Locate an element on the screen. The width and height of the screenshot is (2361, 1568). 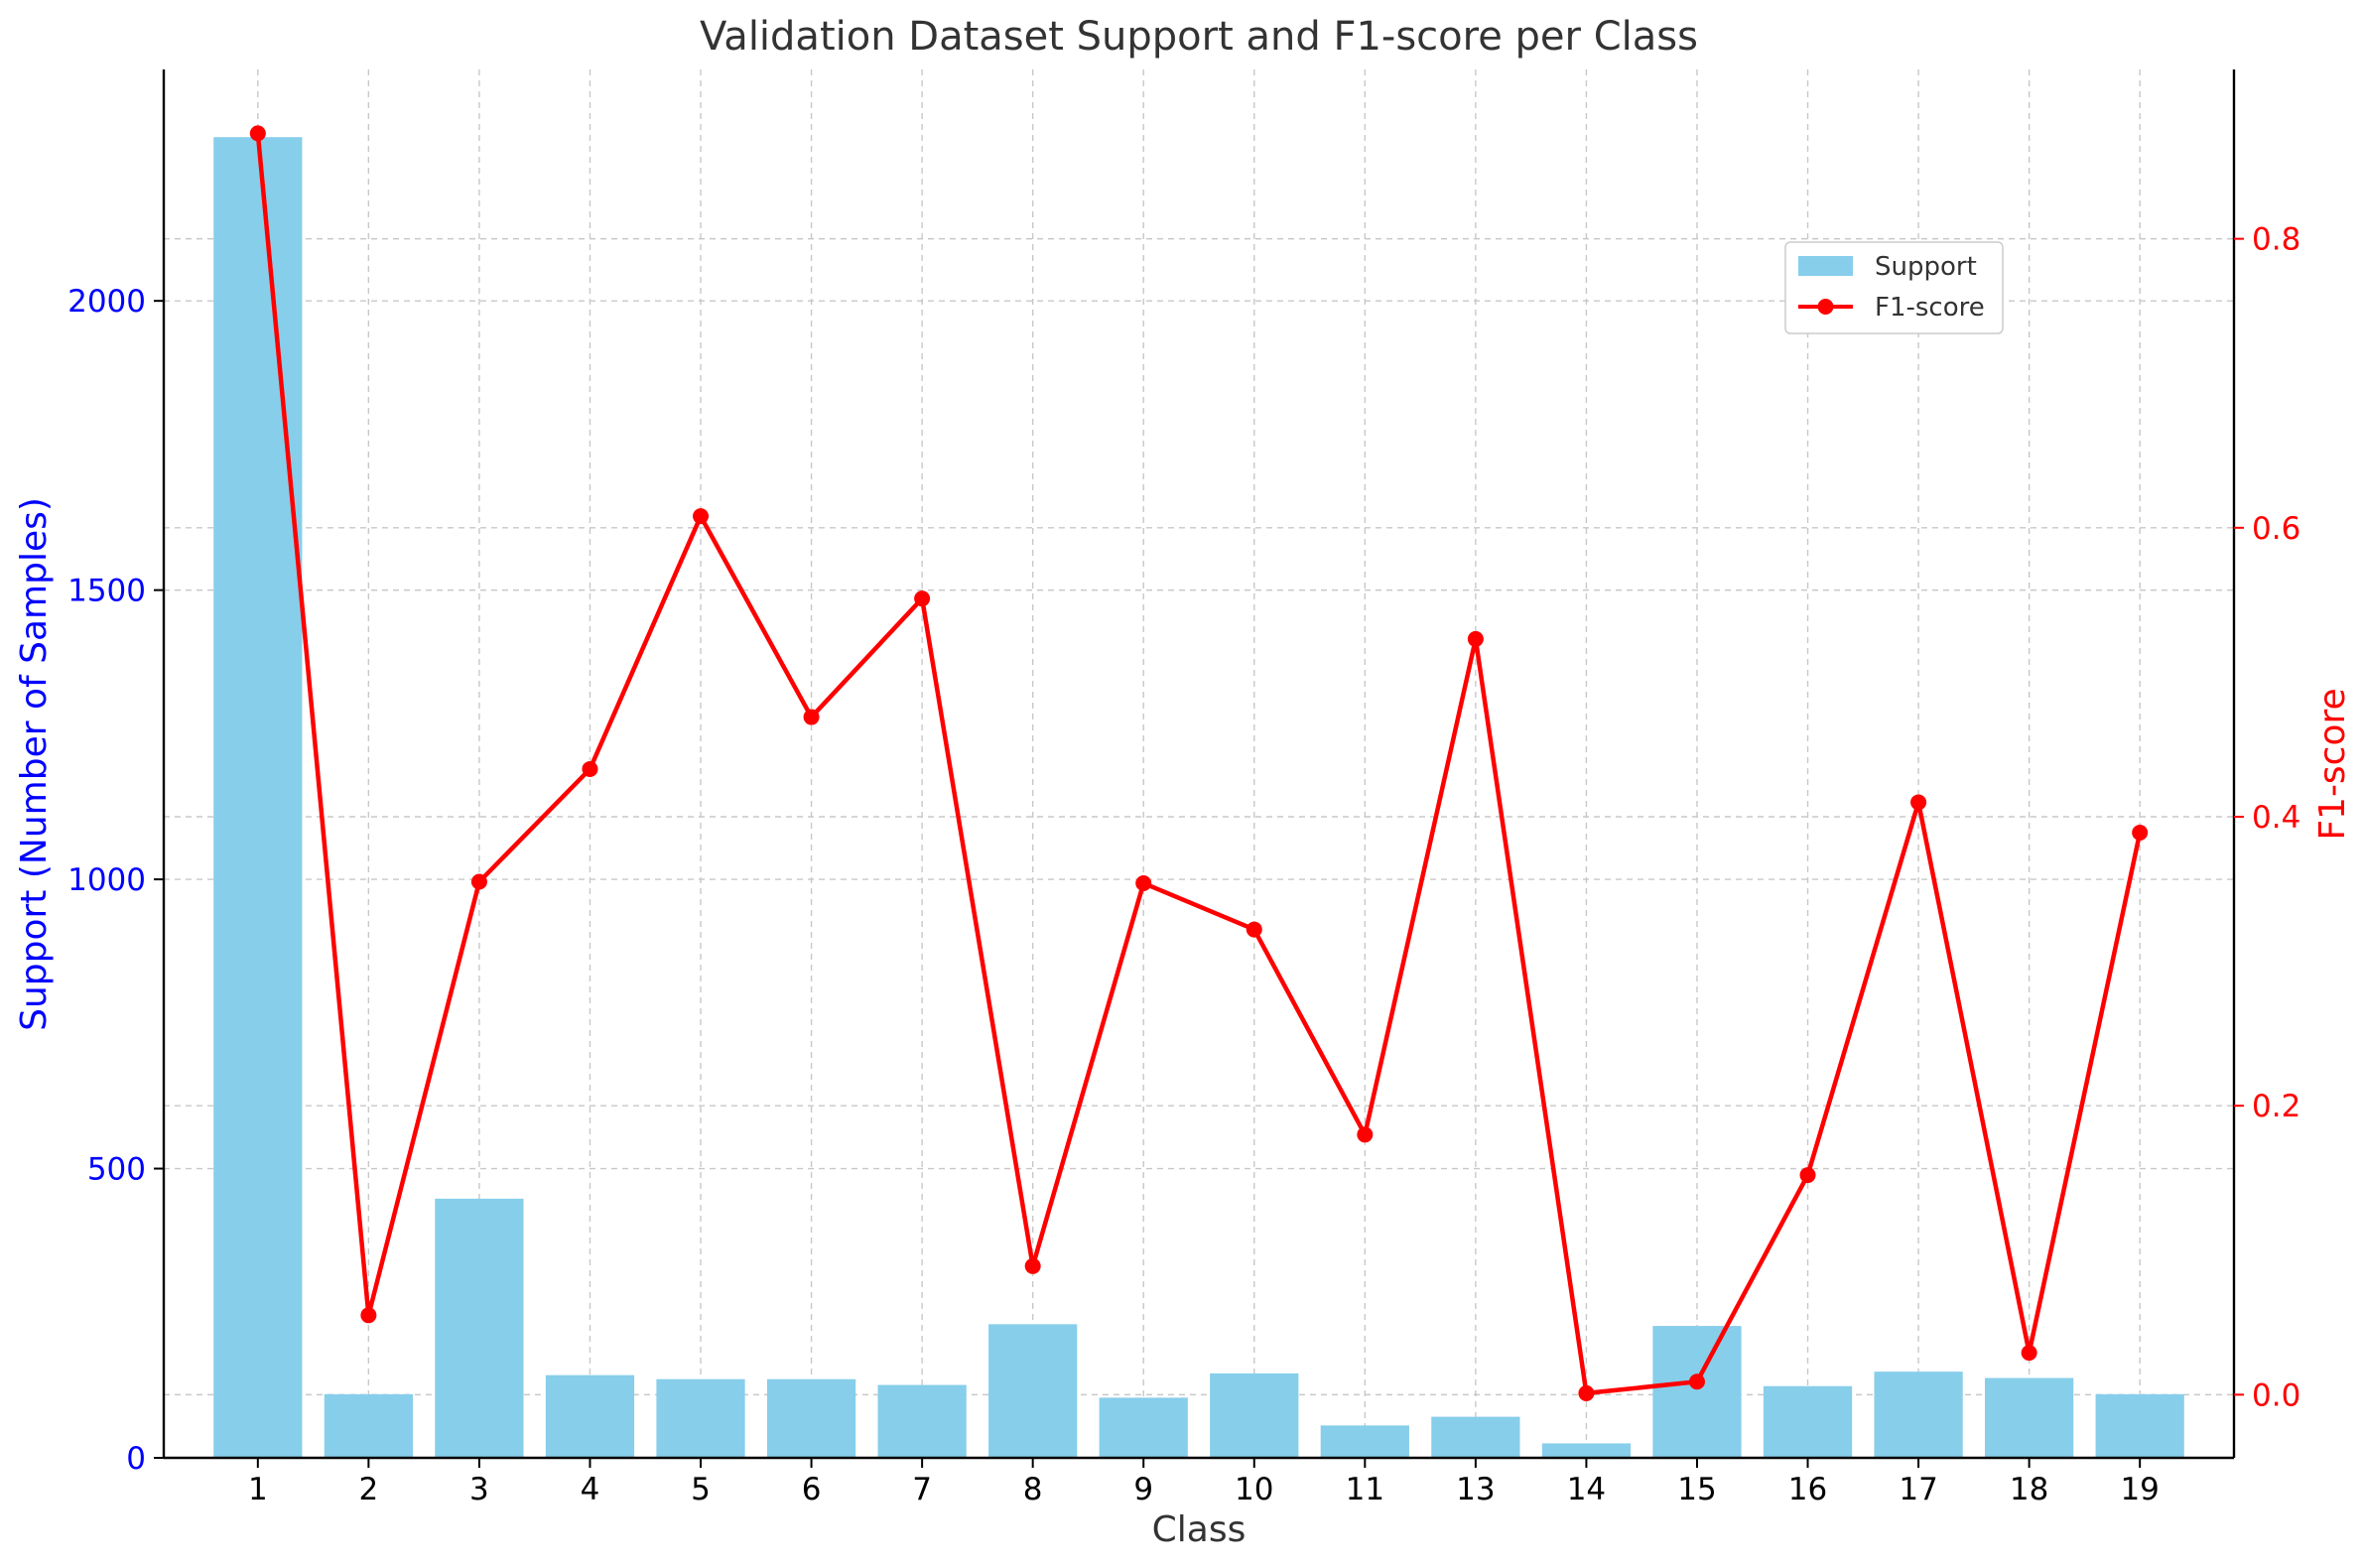
legend-f1-label: F1-score is located at coordinates (1930, 308).